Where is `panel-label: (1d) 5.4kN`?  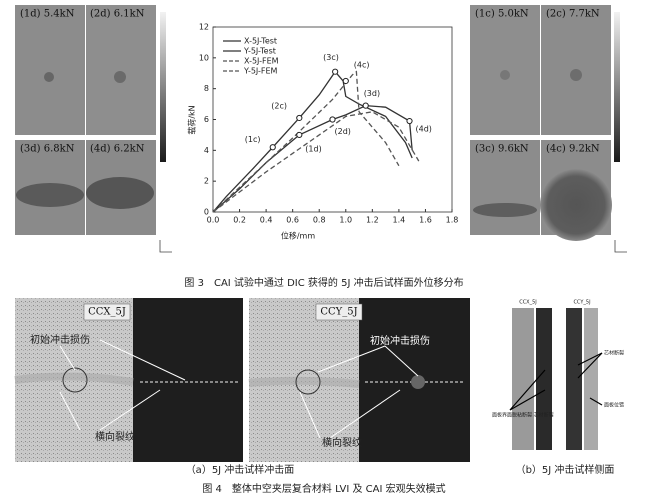 panel-label: (1d) 5.4kN is located at coordinates (47, 14).